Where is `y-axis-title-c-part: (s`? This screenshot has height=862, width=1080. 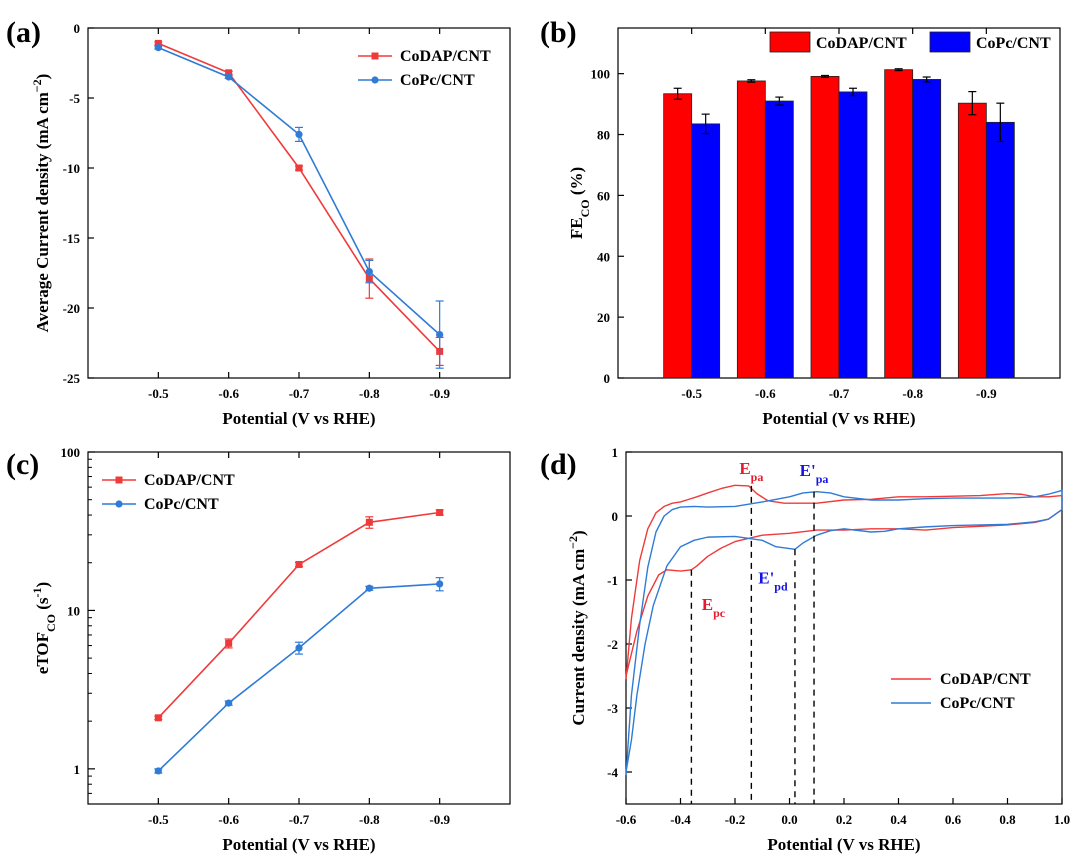
y-axis-title-c-part: (s is located at coordinates (42, 605).